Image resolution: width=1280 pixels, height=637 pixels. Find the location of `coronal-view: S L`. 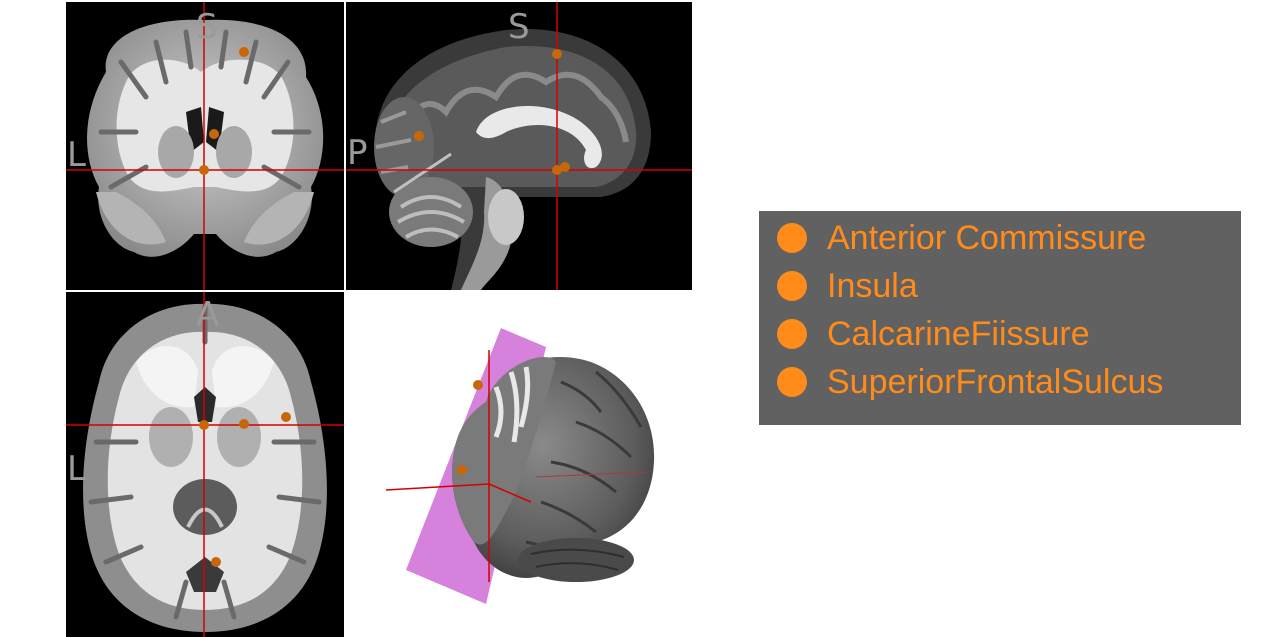

coronal-view: S L is located at coordinates (205, 146).